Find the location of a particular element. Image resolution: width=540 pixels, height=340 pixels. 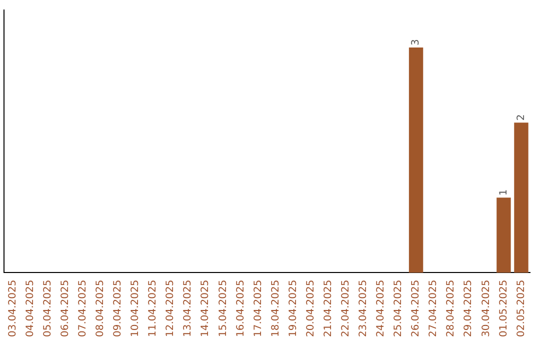

x-tick-label: 05.04.2025 is located at coordinates (48, 309).